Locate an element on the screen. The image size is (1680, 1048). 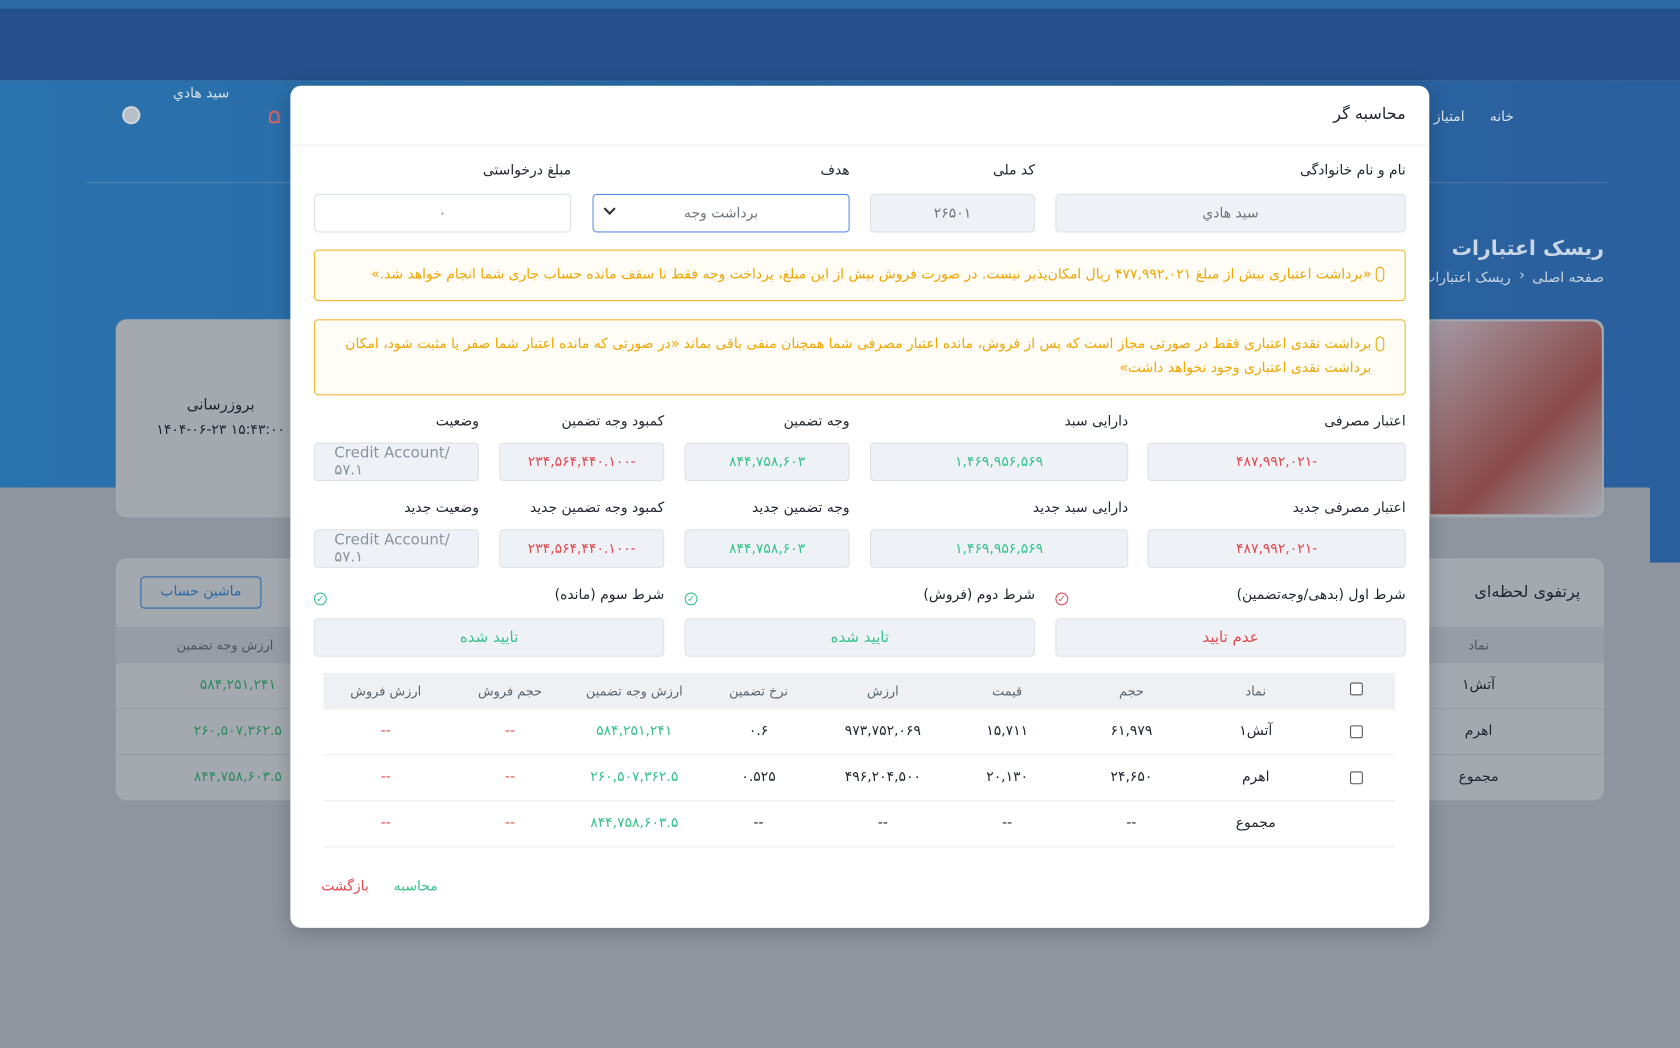
table-cell: آتش۱ is located at coordinates (1479, 685).